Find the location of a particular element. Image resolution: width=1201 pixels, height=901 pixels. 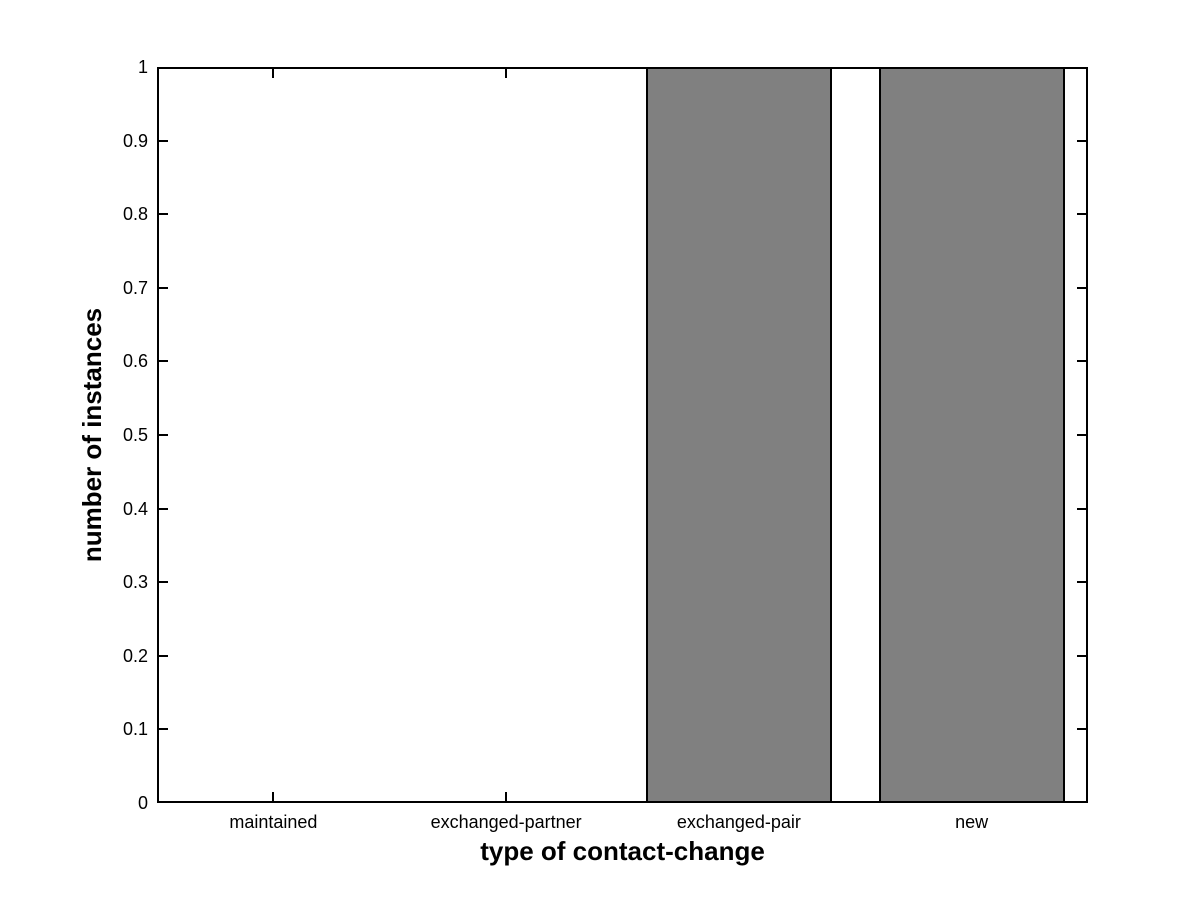

y-tick-label: 1 is located at coordinates (142, 67).